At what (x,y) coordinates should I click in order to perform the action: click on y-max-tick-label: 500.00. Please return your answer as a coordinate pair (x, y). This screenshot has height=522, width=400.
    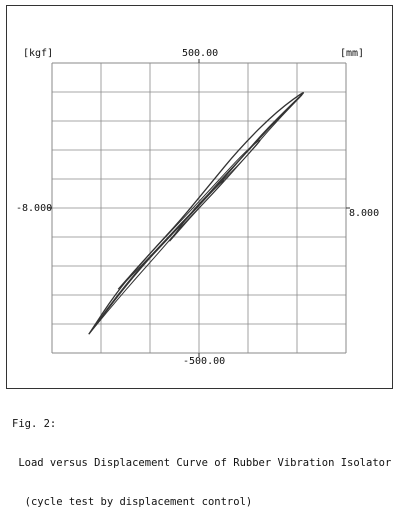
    Looking at the image, I should click on (200, 53).